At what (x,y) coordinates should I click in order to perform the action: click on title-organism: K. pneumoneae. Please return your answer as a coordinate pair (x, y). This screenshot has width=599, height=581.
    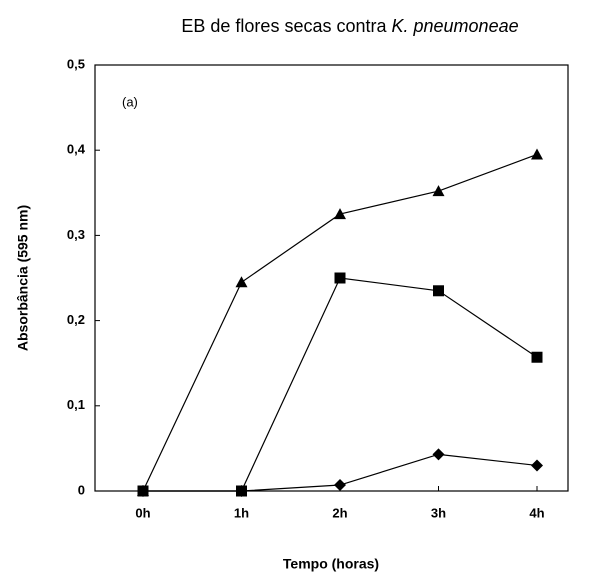
    Looking at the image, I should click on (455, 26).